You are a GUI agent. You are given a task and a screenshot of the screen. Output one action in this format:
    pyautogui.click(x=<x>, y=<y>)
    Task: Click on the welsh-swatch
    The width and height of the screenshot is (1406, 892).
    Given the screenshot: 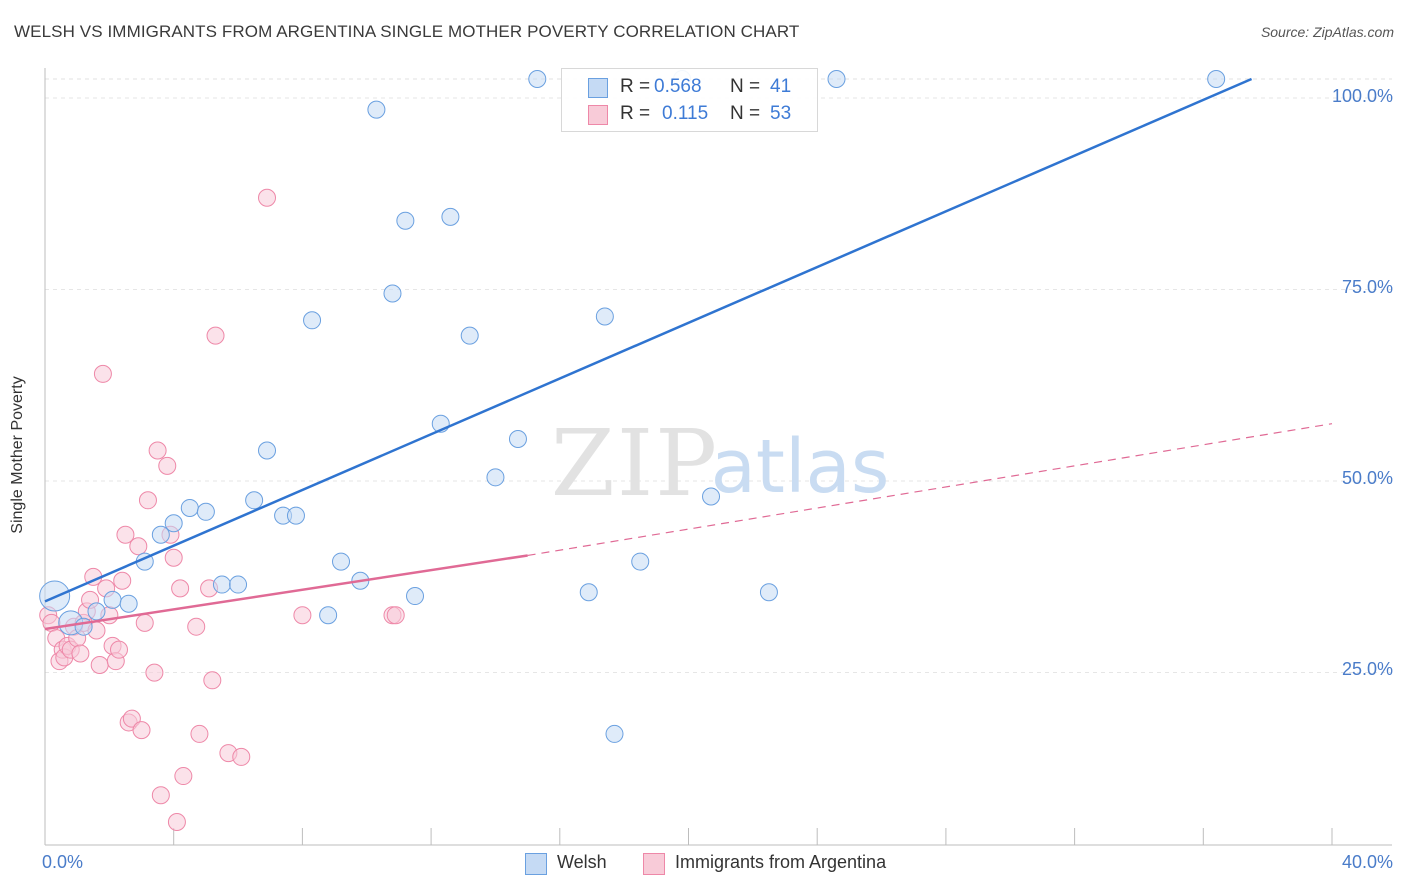 What is the action you would take?
    pyautogui.click(x=598, y=88)
    